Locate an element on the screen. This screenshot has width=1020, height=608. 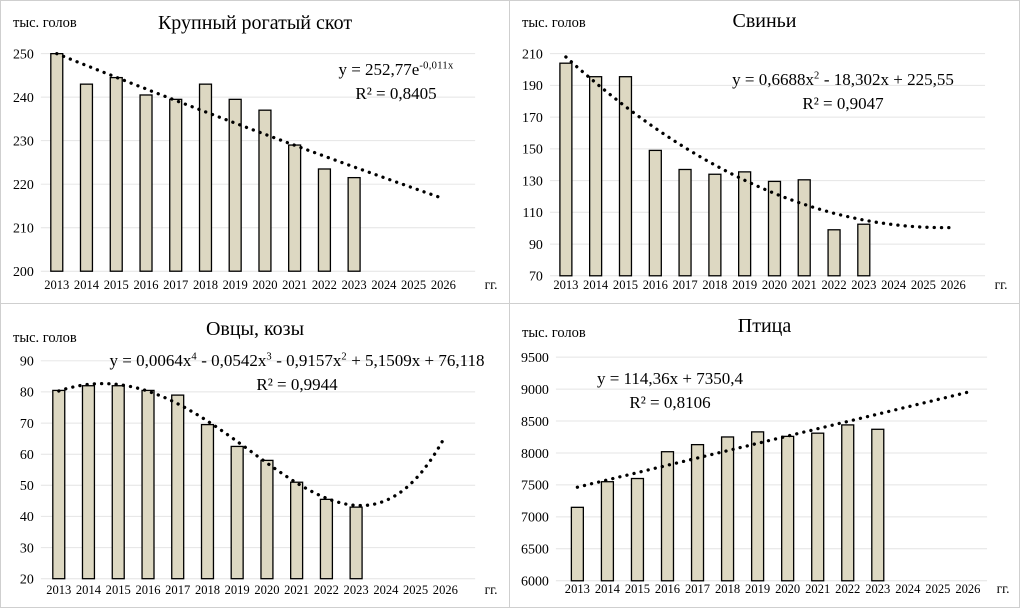
trendline-dotted is located at coordinates (759, 142).